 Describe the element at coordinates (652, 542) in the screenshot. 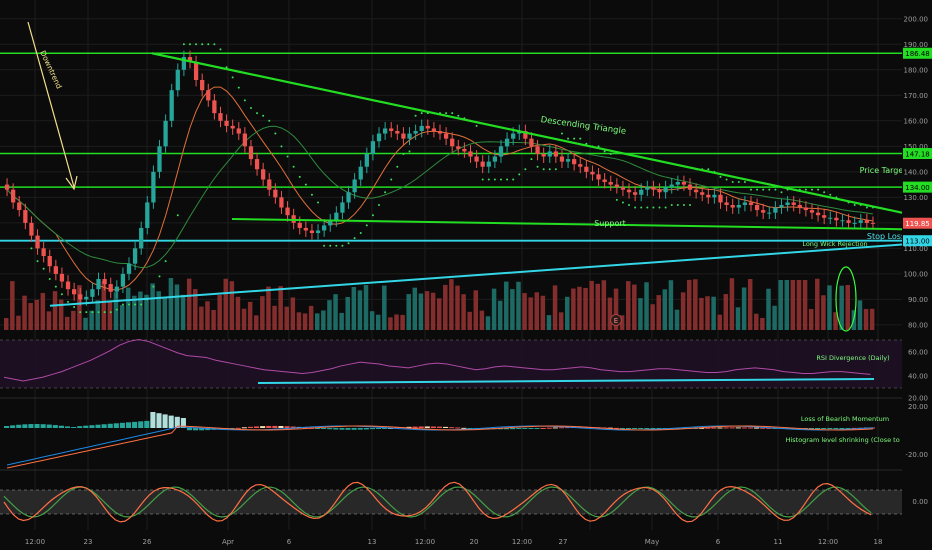

I see `time-axis-tick: May` at that location.